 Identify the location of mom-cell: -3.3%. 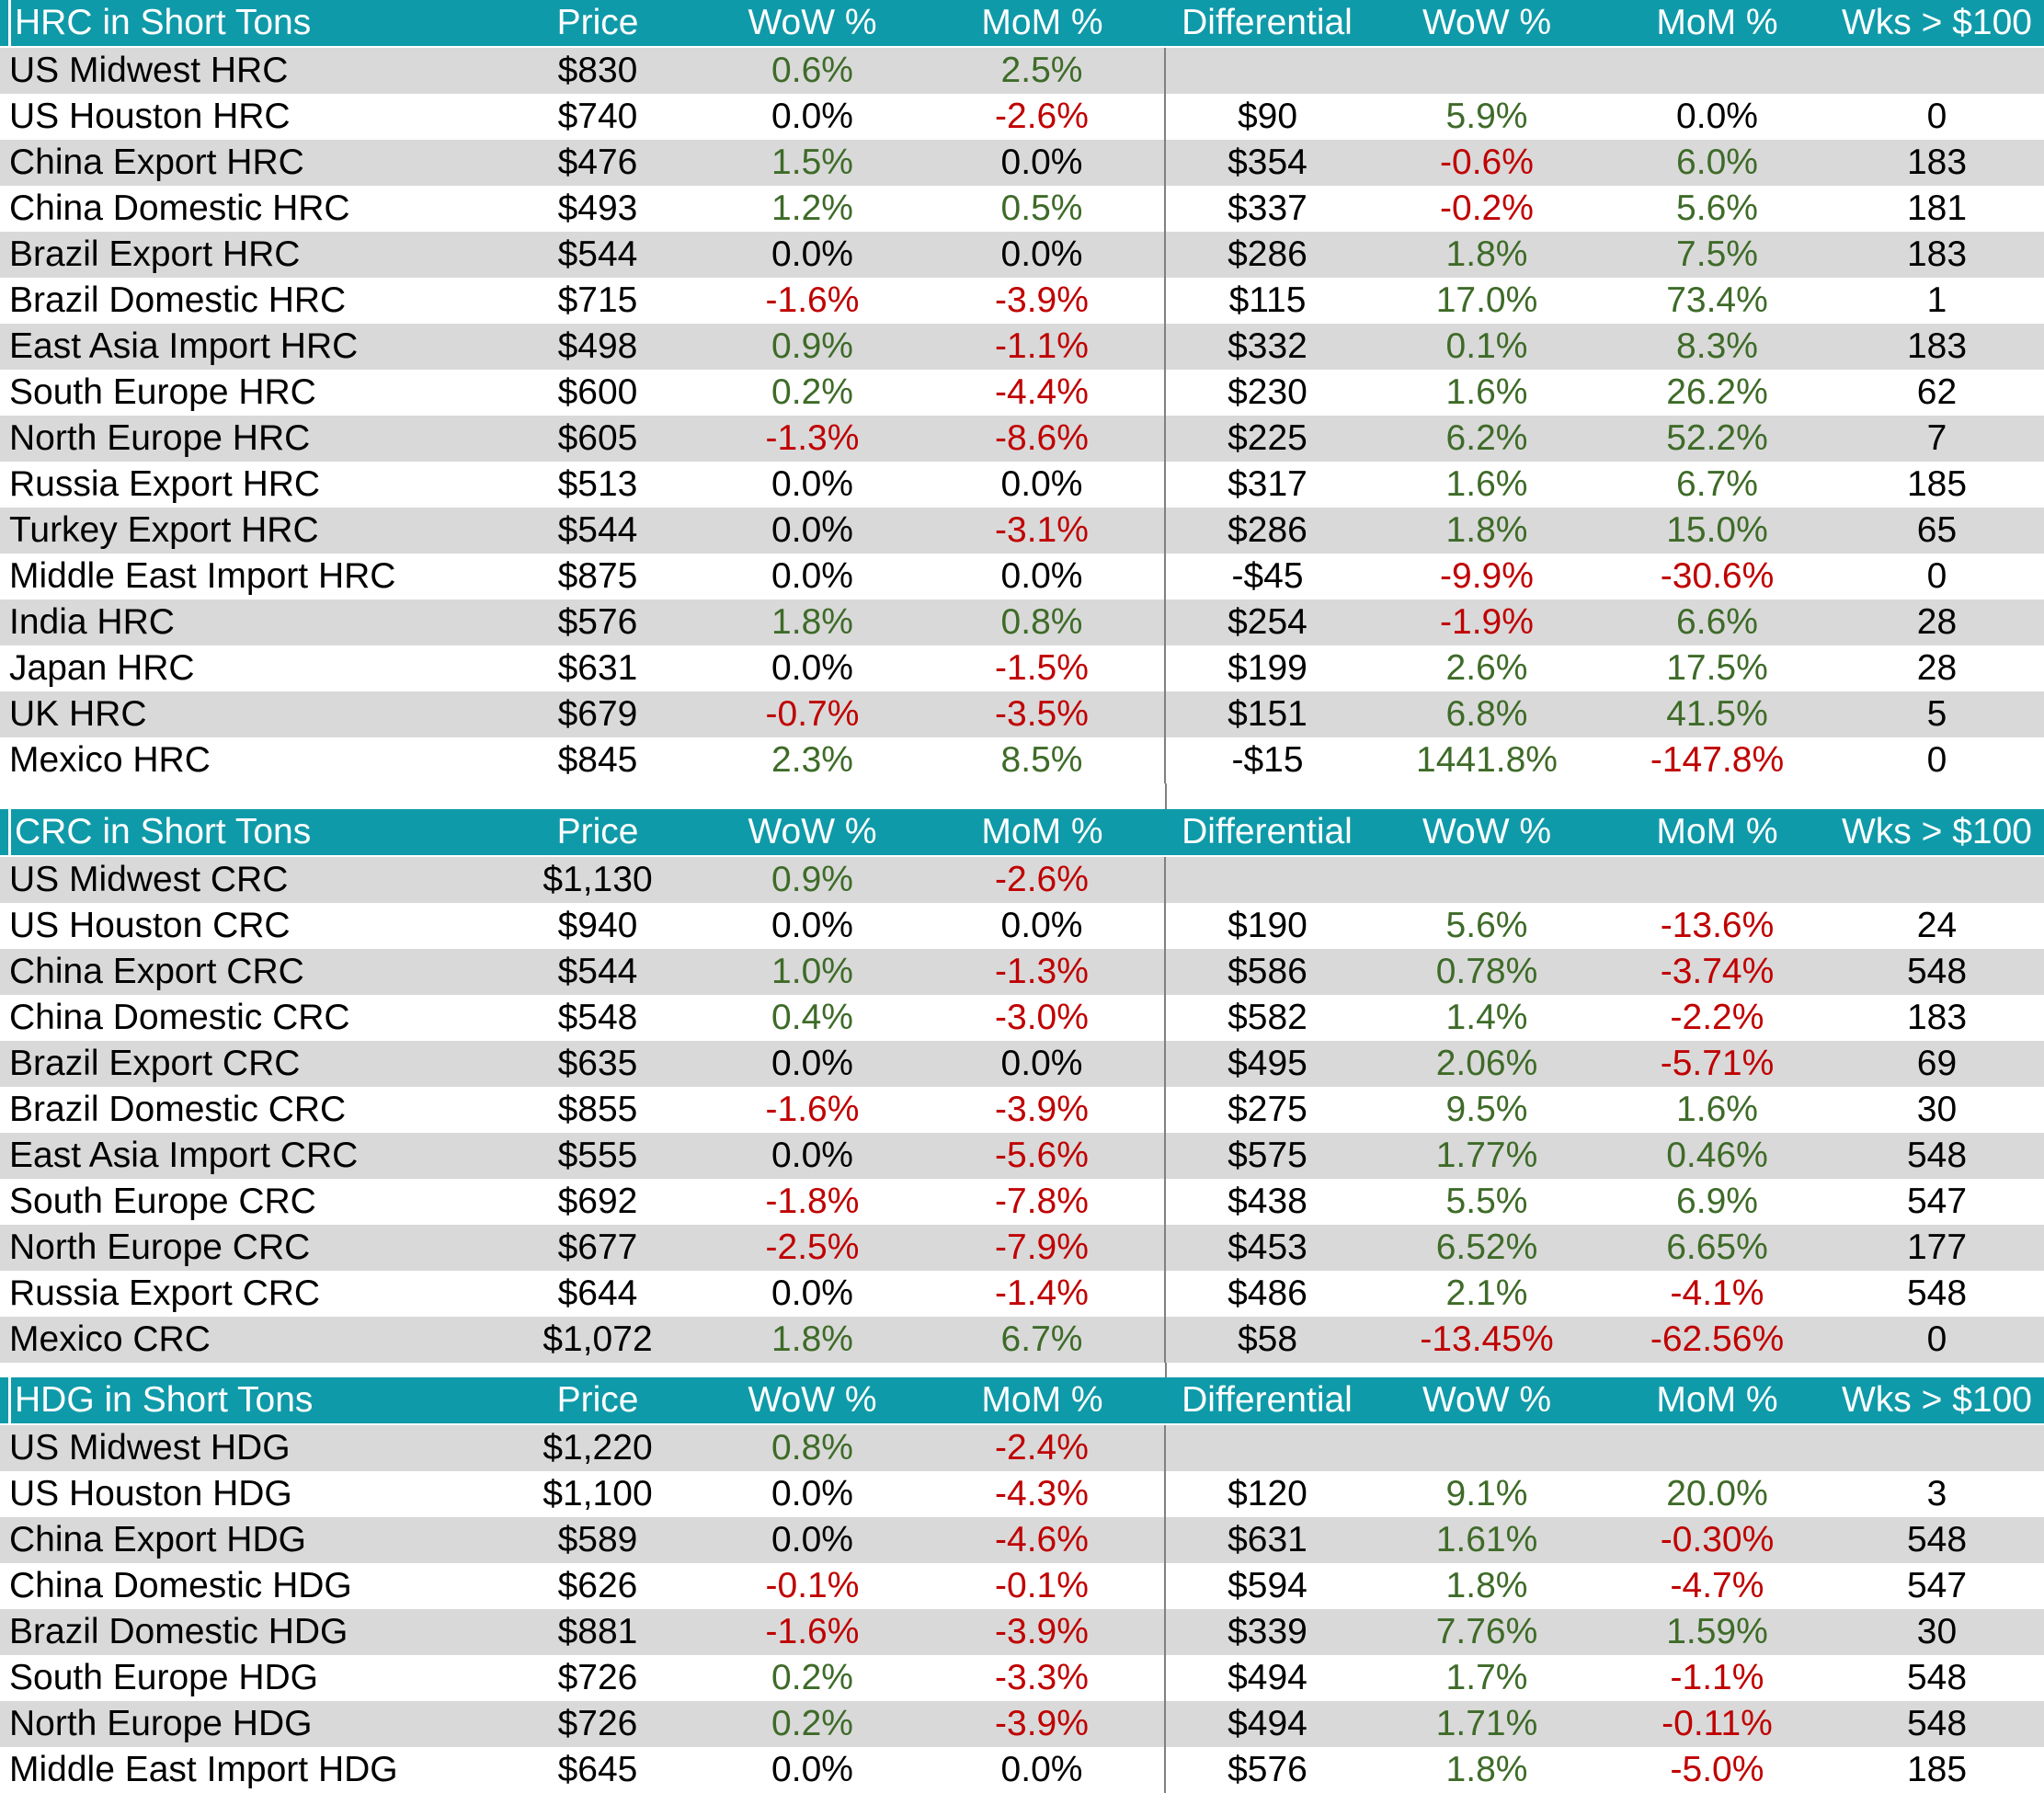
(1042, 1678).